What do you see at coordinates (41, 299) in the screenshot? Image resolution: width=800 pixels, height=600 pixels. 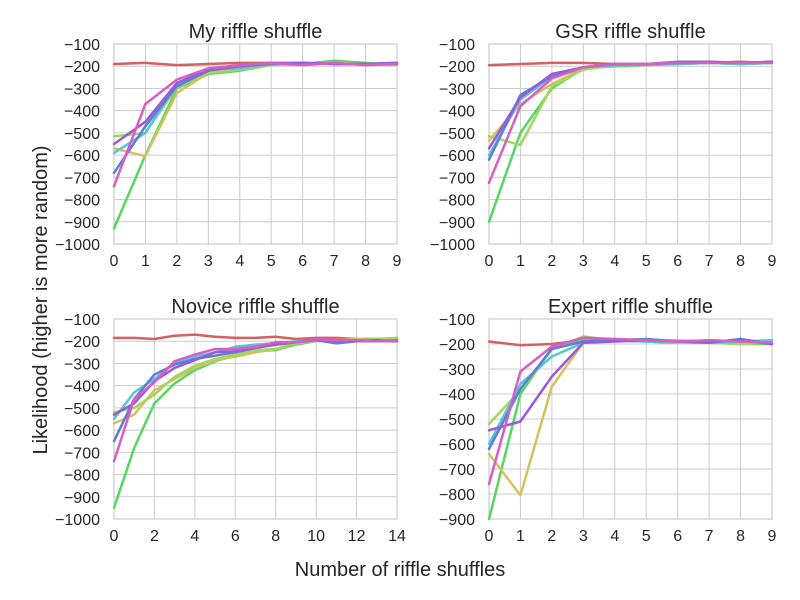 I see `y-axis-label: Likelihood (higher is more random)` at bounding box center [41, 299].